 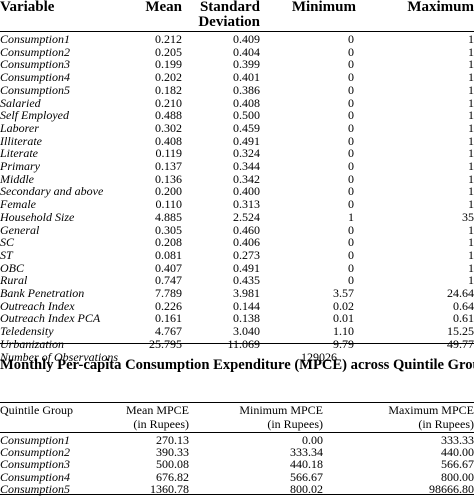 I want to click on variable-name: Consumption3, so click(x=35, y=64).